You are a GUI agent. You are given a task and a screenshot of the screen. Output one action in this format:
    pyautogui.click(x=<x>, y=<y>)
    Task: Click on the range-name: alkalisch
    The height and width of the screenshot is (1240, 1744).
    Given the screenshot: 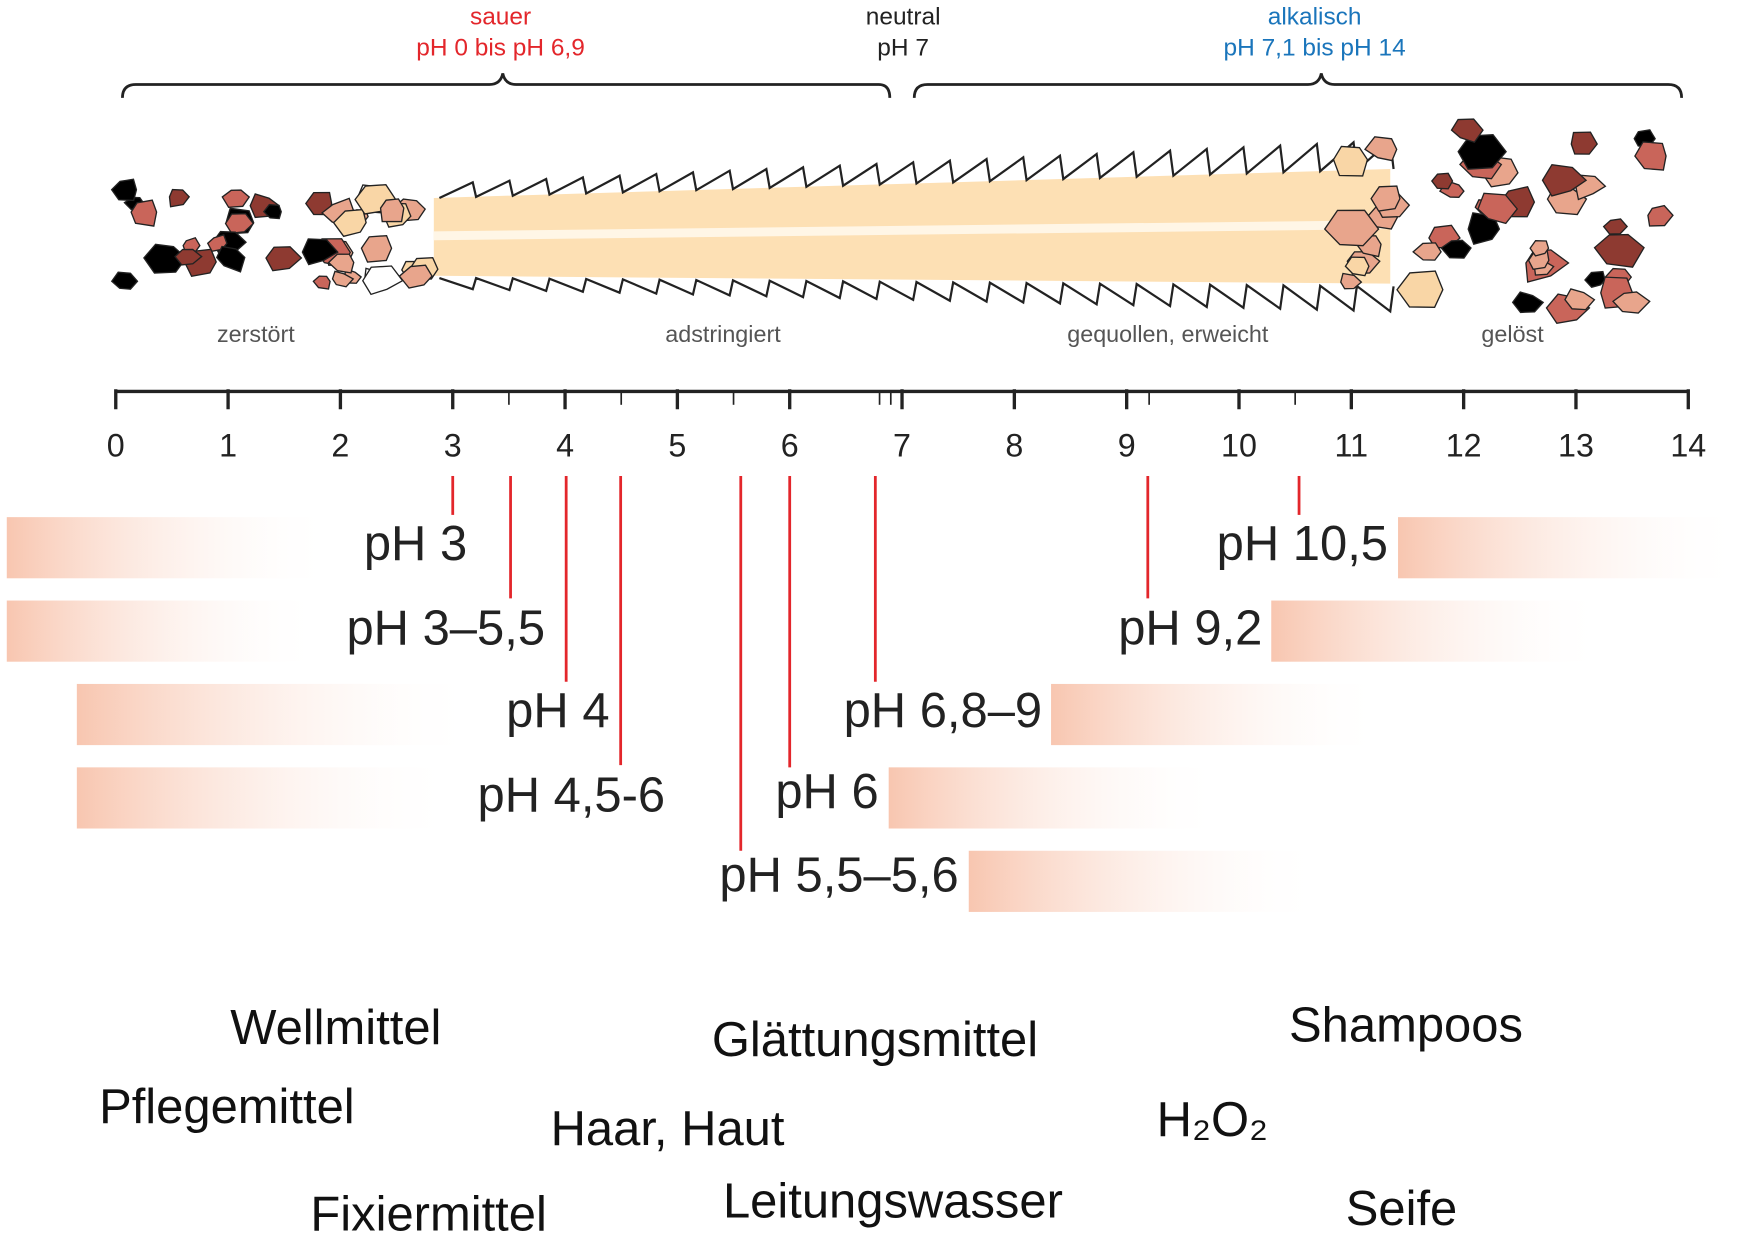 What is the action you would take?
    pyautogui.click(x=1315, y=16)
    